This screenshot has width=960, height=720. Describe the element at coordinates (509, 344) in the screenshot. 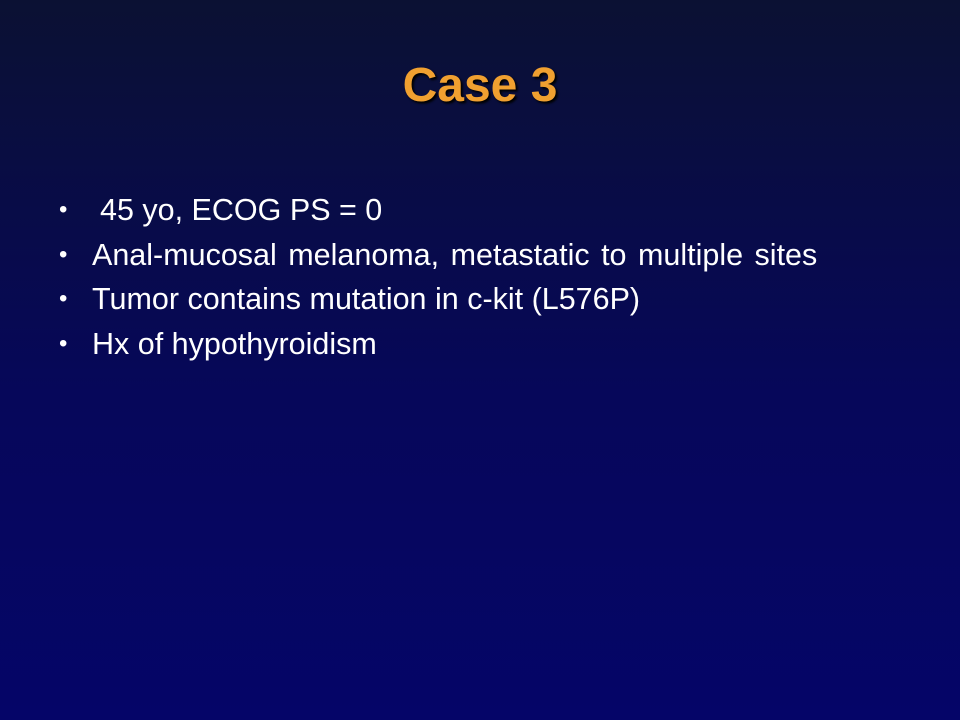

I see `bullet-item-history: • Hx of hypothyroidism` at that location.